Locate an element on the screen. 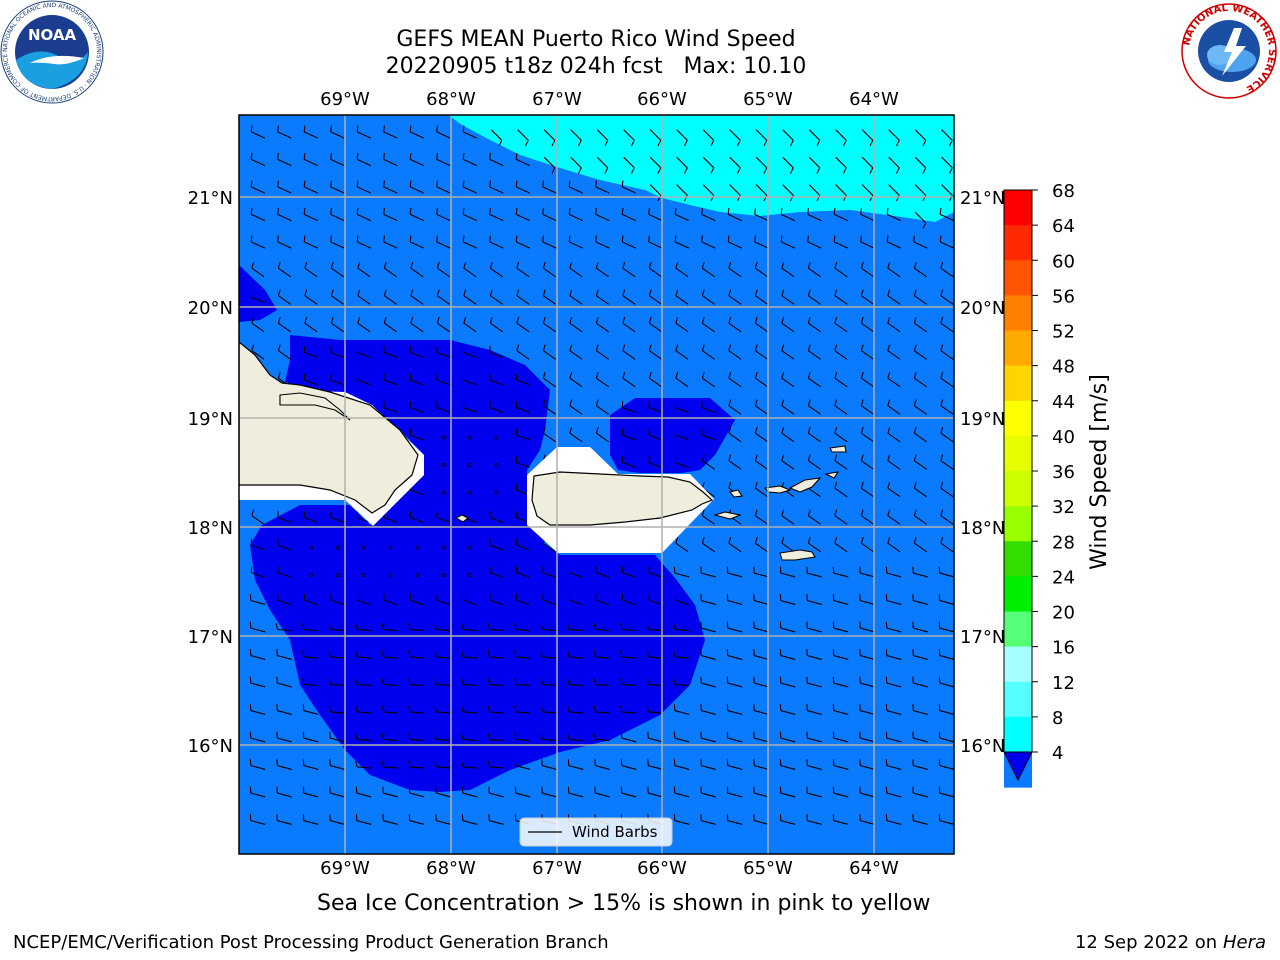  longitude-label: 68°W is located at coordinates (451, 868).